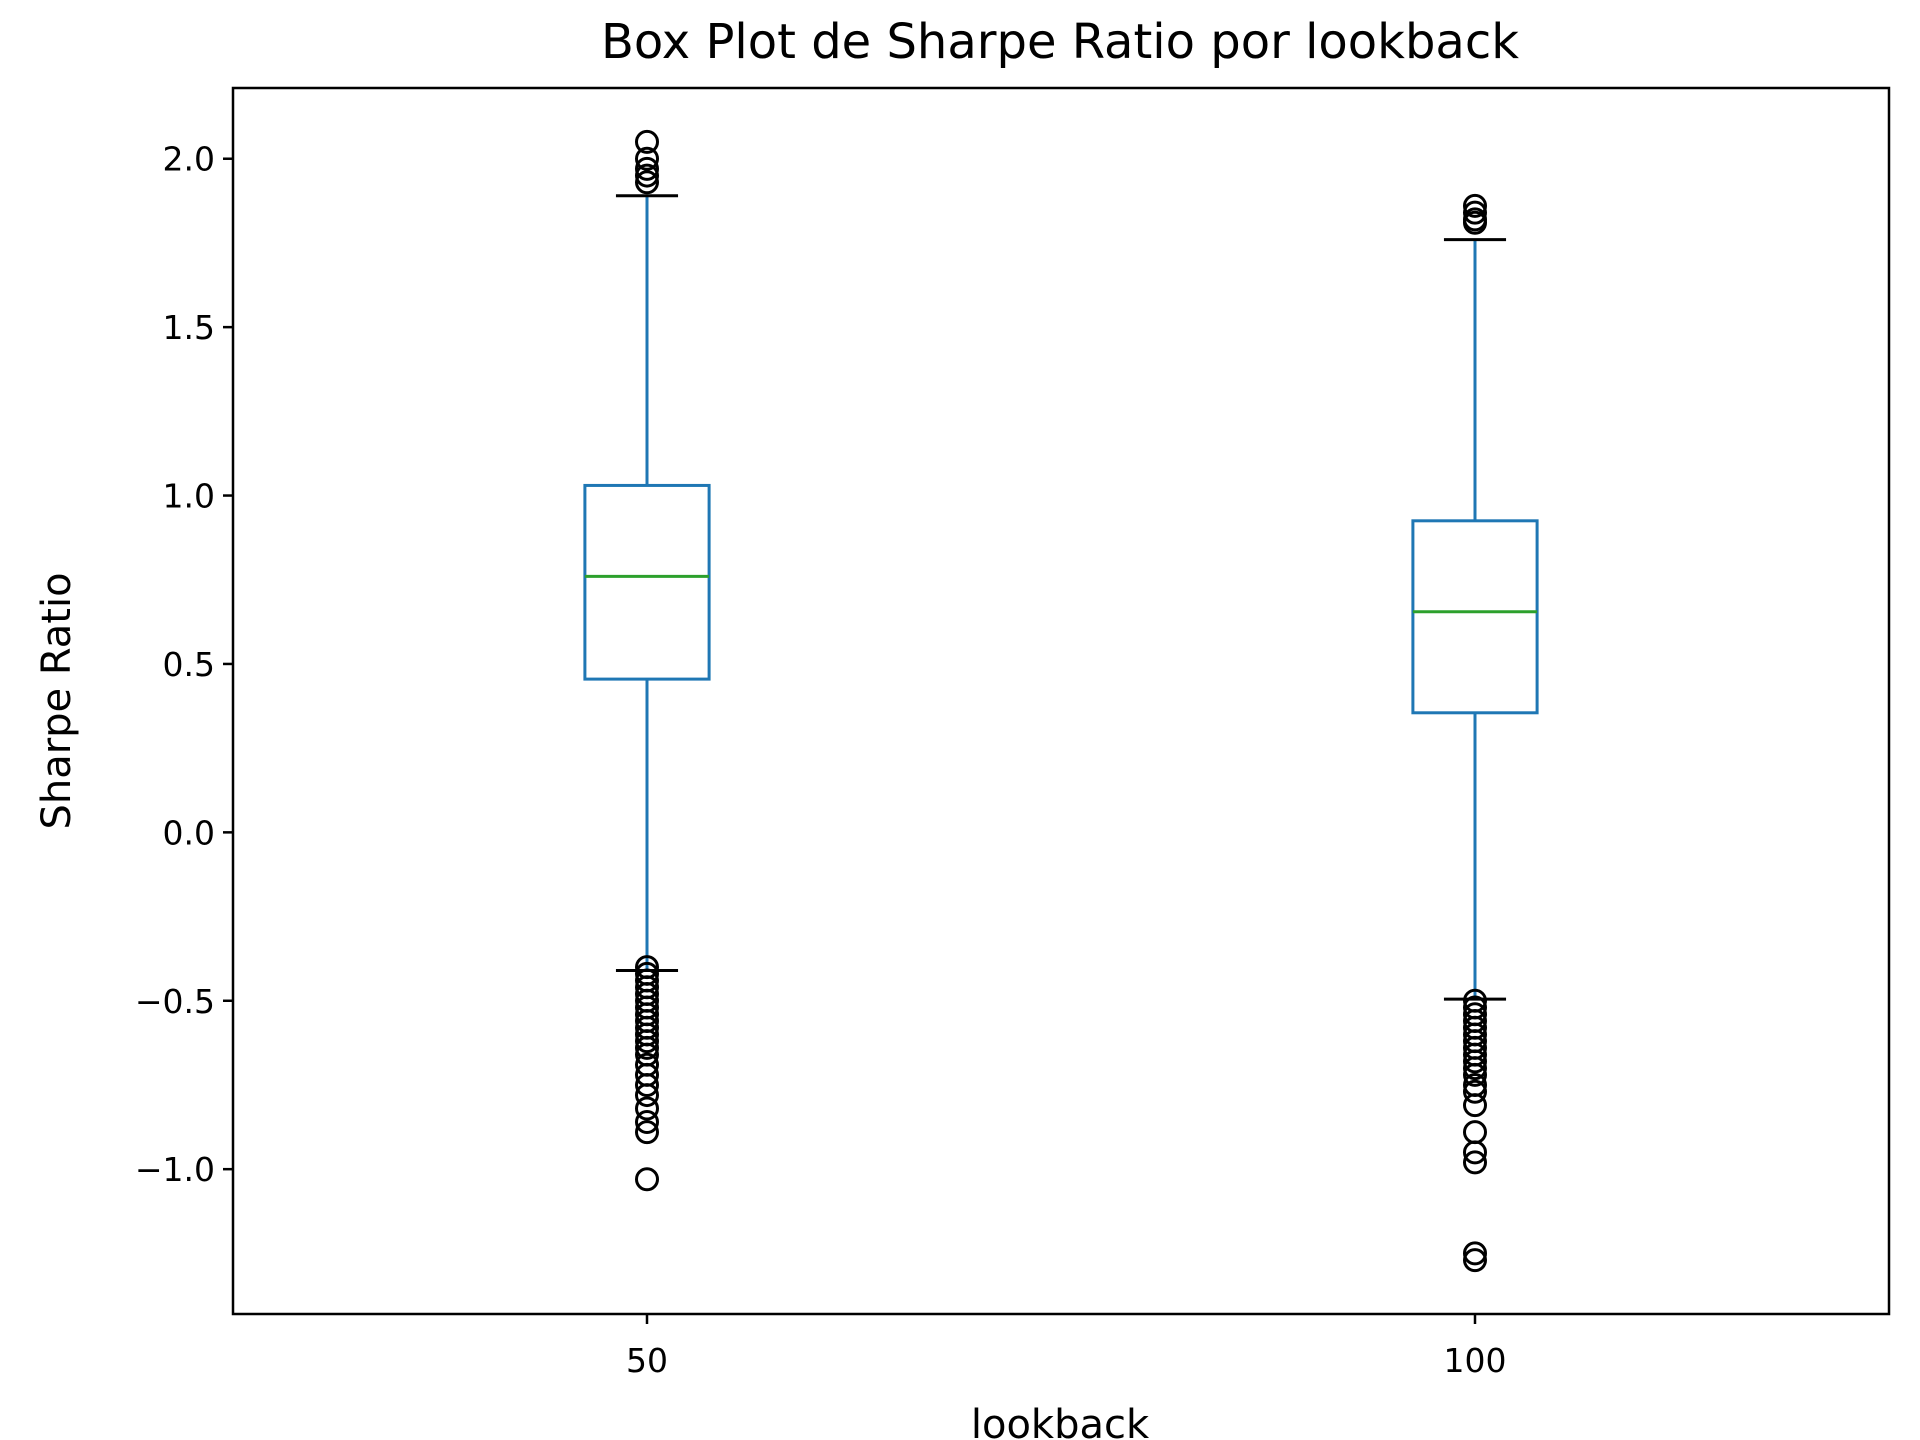 This screenshot has width=1920, height=1440. I want to click on y-tick-label: −0.5, so click(175, 1001).